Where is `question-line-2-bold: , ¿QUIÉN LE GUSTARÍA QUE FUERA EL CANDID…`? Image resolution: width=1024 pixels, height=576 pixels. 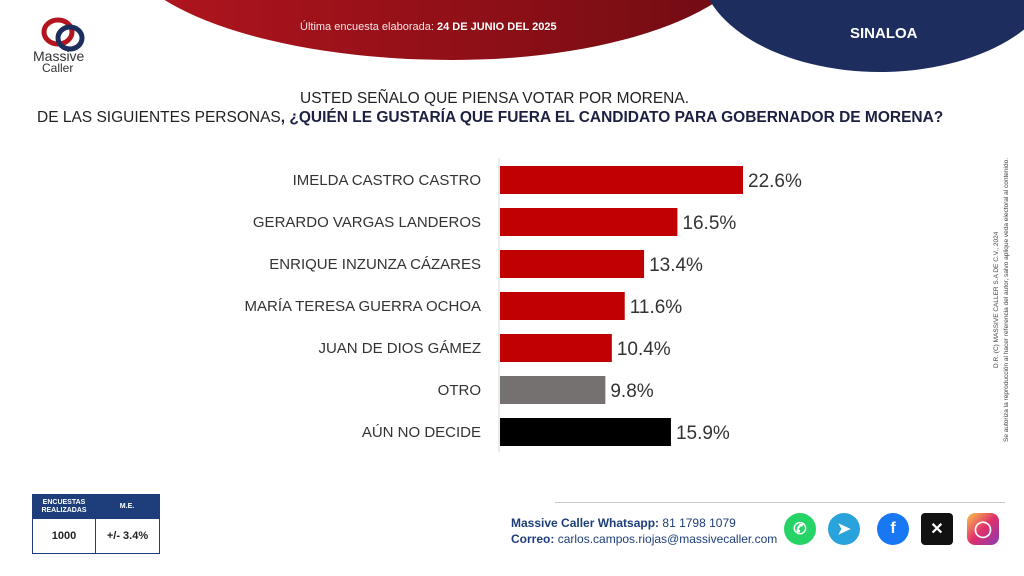
question-line-2-bold: , ¿QUIÉN LE GUSTARÍA QUE FUERA EL CANDID… is located at coordinates (612, 117).